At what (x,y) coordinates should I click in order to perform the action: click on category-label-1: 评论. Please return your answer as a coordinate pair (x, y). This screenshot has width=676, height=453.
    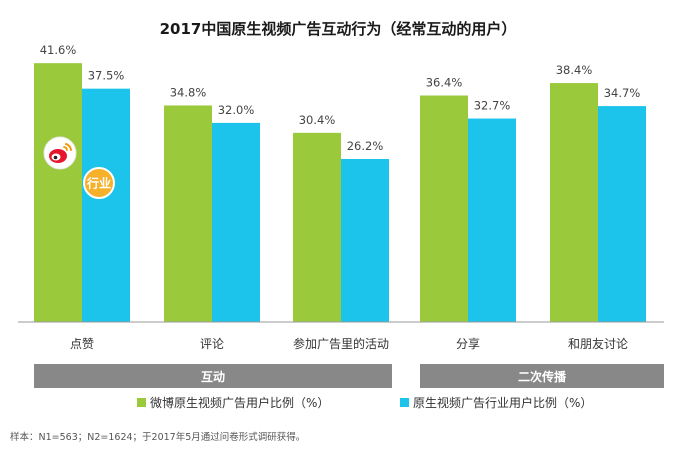
    Looking at the image, I should click on (212, 344).